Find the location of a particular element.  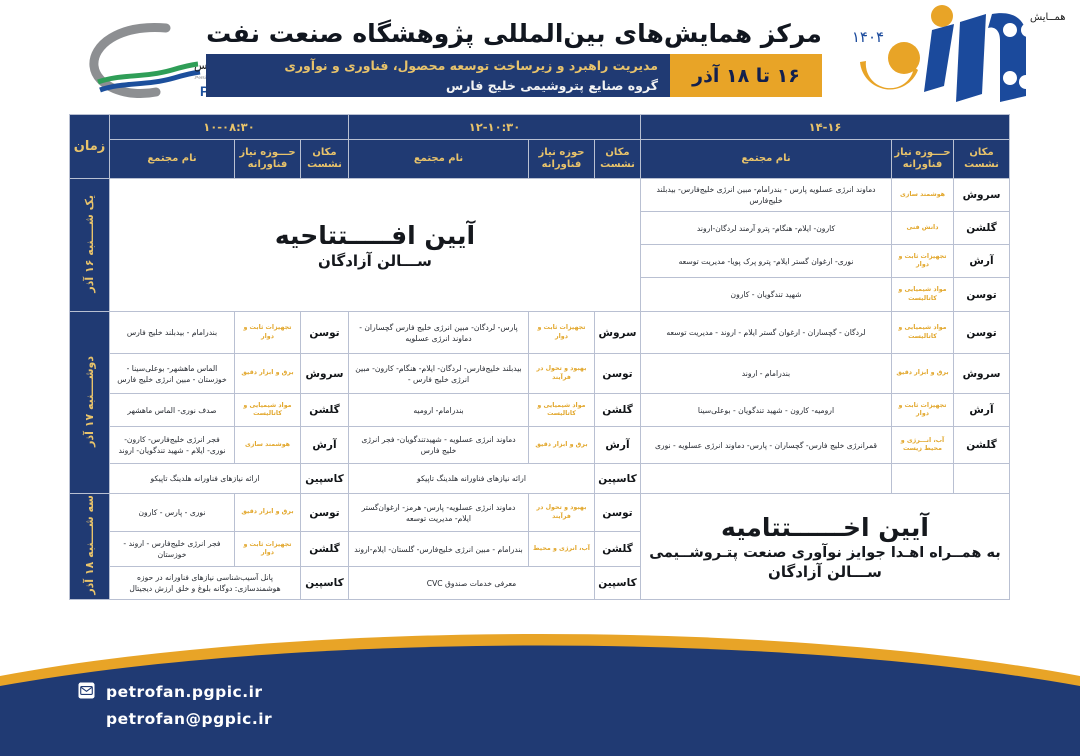

col-makan-10: مکان نشست is located at coordinates (324, 159).